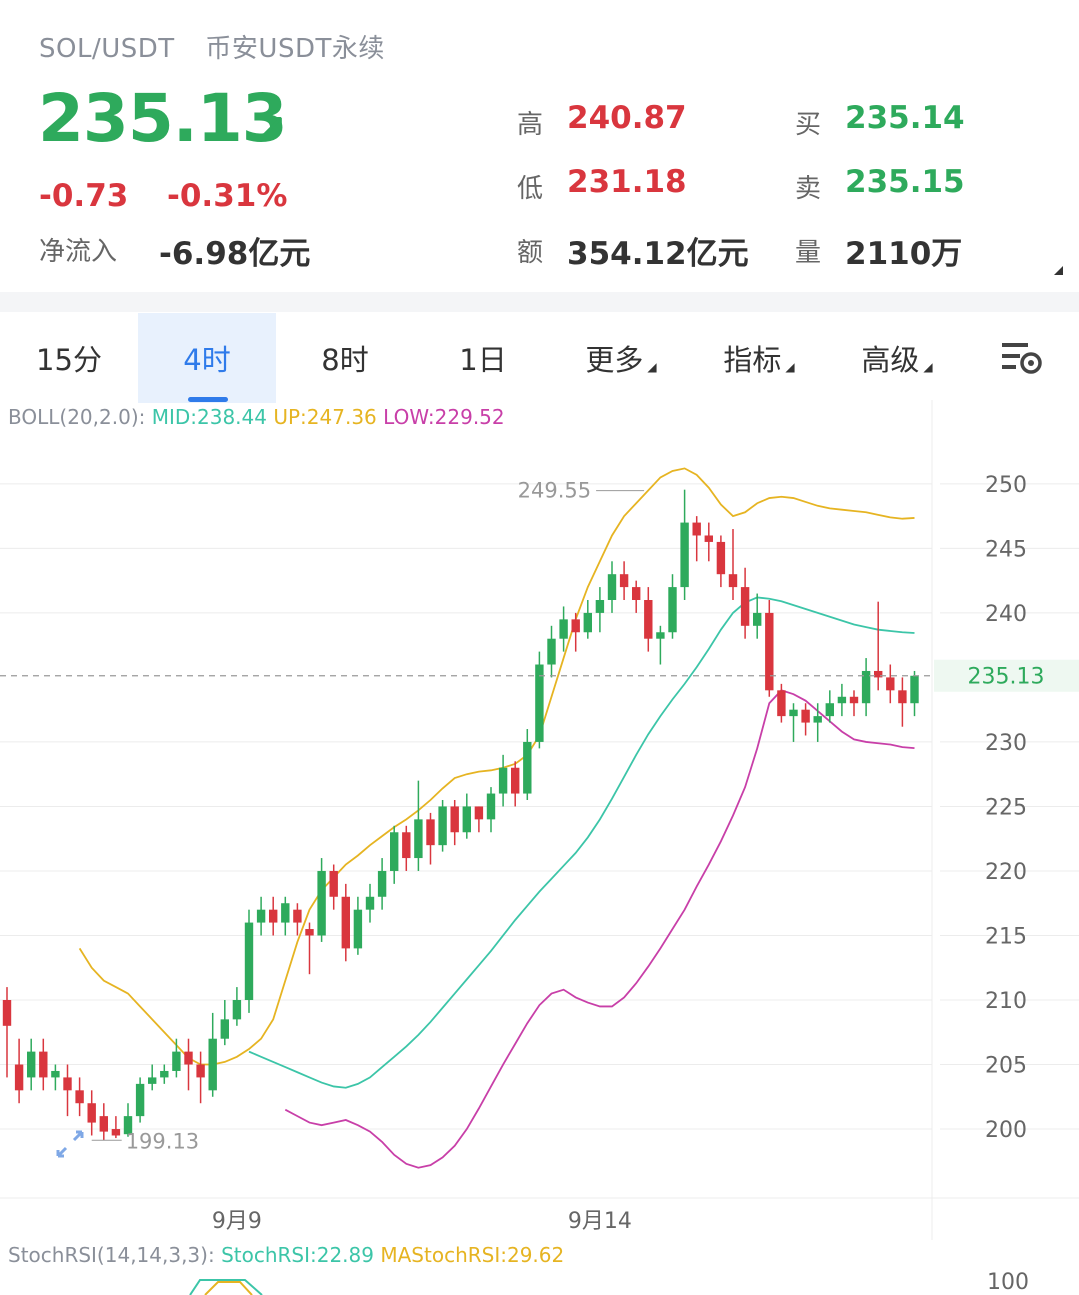 Image resolution: width=1079 pixels, height=1295 pixels. I want to click on corner-expand-icon, so click(1058, 270).